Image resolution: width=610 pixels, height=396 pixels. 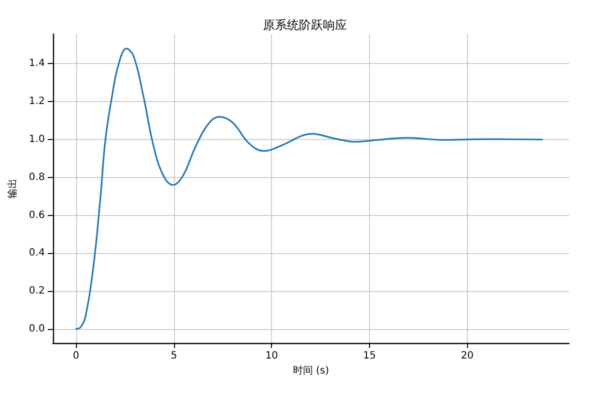 What do you see at coordinates (36, 102) in the screenshot?
I see `y-tick-label: 1.2` at bounding box center [36, 102].